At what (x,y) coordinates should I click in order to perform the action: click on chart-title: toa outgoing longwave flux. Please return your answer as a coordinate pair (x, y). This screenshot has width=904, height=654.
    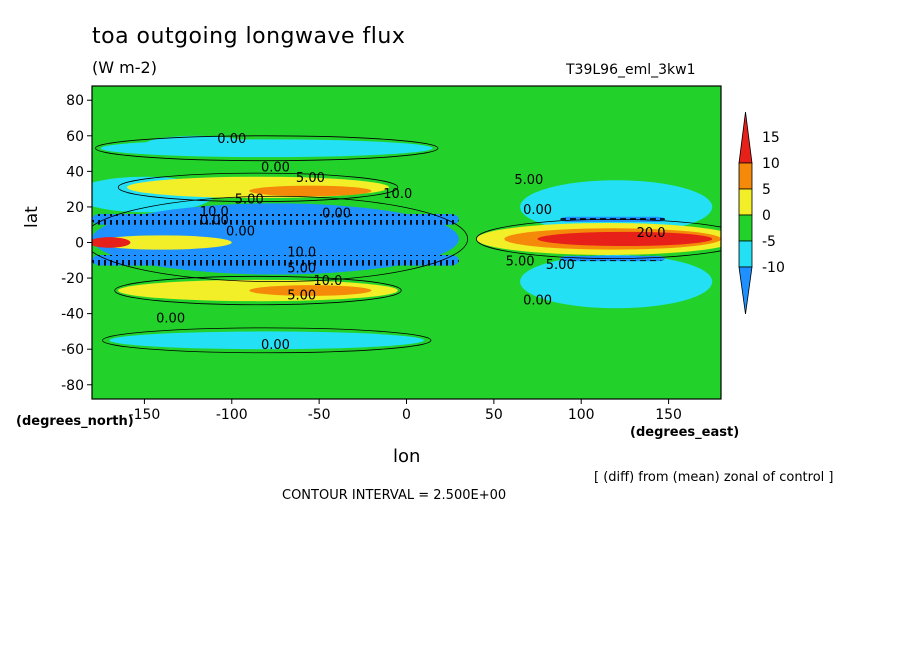
    Looking at the image, I should click on (249, 36).